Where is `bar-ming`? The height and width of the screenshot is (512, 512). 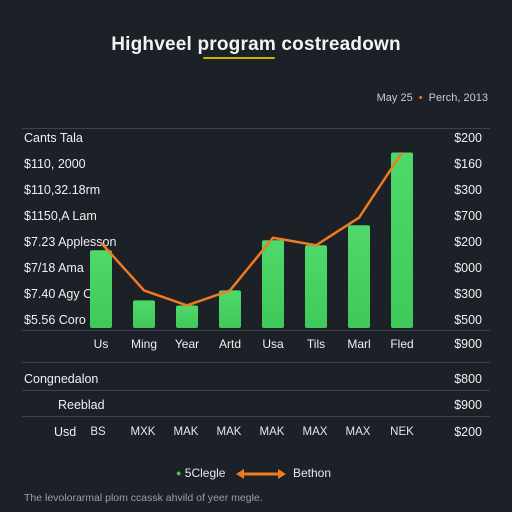
bar-ming is located at coordinates (144, 314).